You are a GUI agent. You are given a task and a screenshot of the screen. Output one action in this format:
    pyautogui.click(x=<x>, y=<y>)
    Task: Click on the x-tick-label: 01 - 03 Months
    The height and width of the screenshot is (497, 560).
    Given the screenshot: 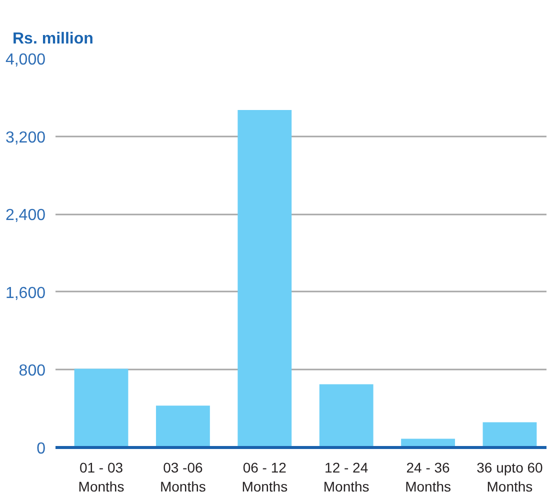 What is the action you would take?
    pyautogui.click(x=101, y=477)
    